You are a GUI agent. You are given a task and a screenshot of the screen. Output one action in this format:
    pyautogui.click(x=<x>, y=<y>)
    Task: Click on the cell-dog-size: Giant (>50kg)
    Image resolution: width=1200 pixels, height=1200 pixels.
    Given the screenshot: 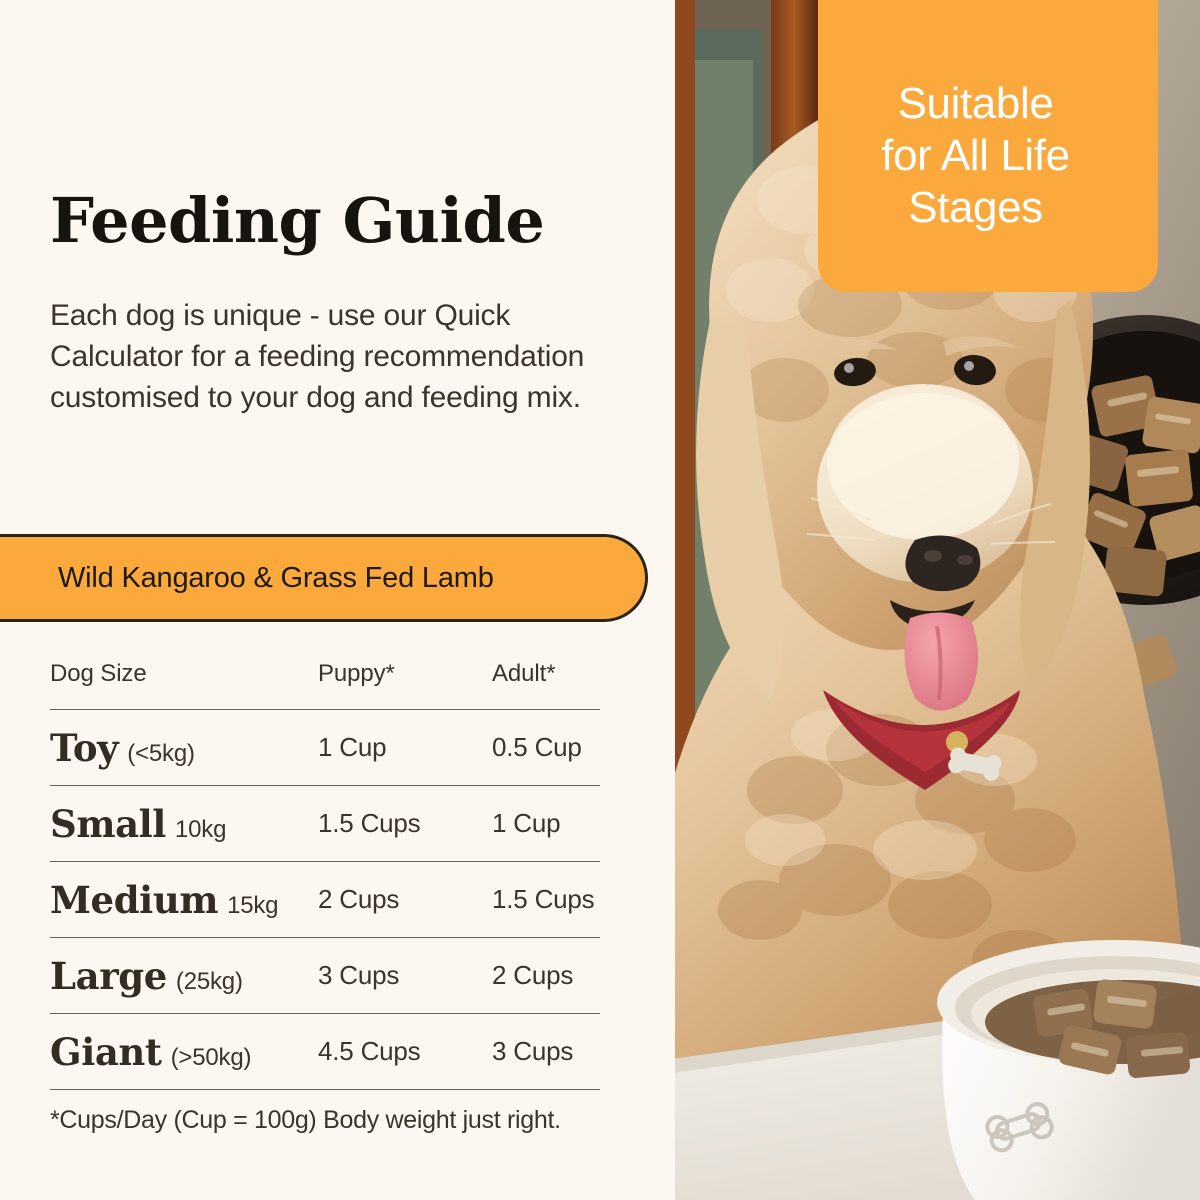 What is the action you would take?
    pyautogui.click(x=184, y=1052)
    